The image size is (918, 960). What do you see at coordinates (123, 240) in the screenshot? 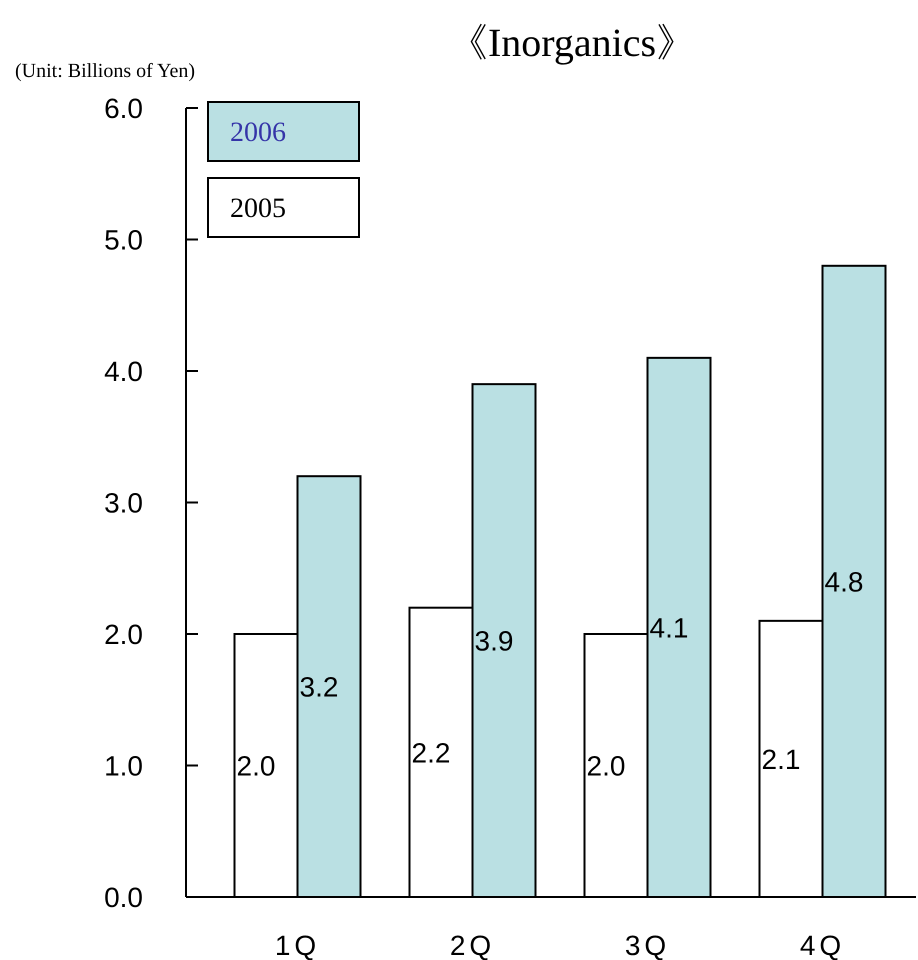
I see `tick-label: 5.0` at bounding box center [123, 240].